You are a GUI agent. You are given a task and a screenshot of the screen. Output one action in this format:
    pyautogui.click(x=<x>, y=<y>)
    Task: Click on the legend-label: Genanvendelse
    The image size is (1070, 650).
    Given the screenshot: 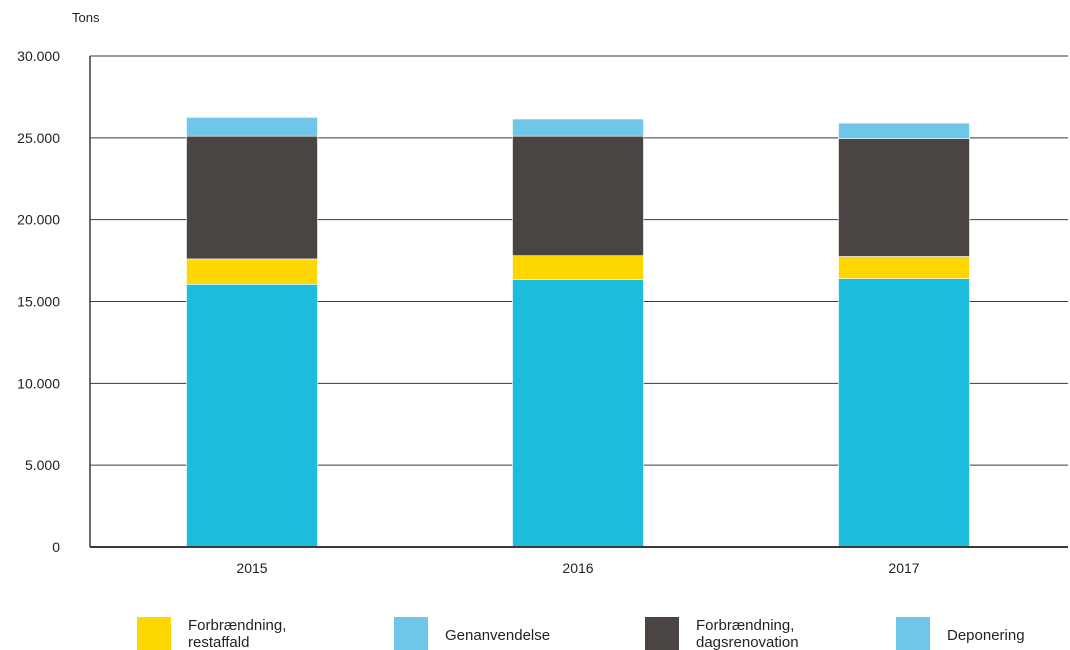 What is the action you would take?
    pyautogui.click(x=497, y=635)
    